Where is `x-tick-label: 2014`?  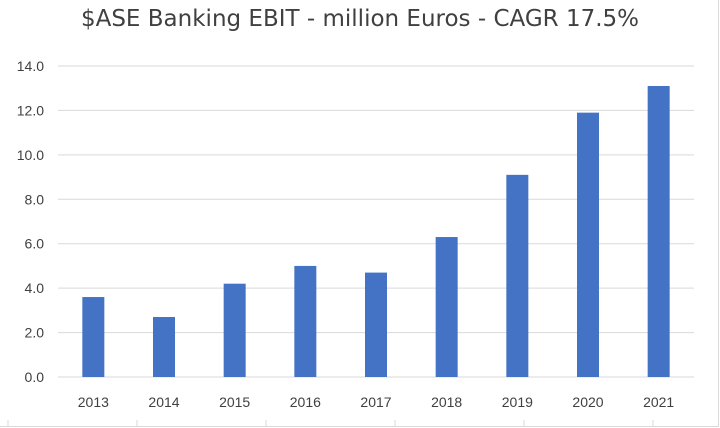
x-tick-label: 2014 is located at coordinates (163, 402).